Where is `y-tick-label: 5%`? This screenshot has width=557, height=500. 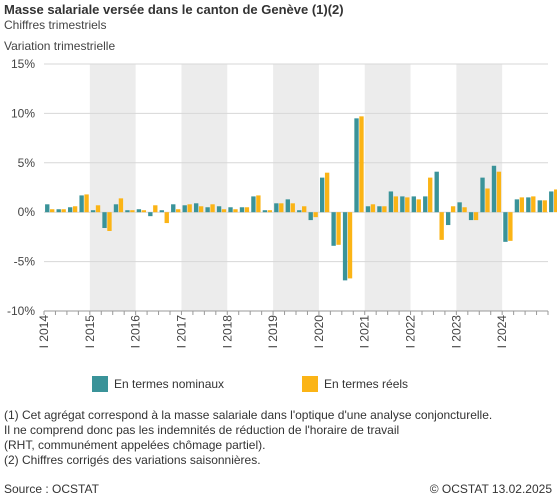 y-tick-label: 5% is located at coordinates (27, 163).